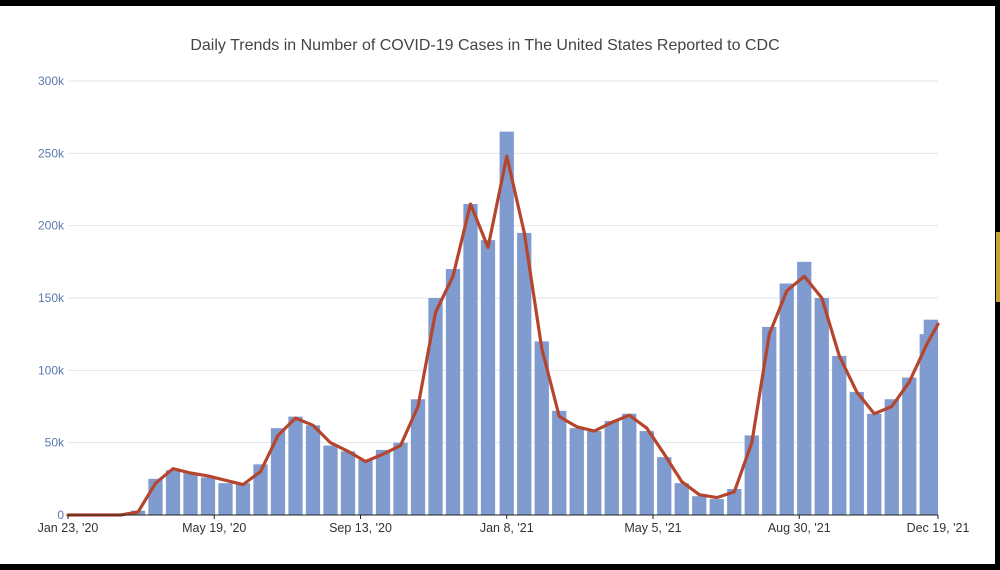 This screenshot has height=570, width=1000. Describe the element at coordinates (55, 443) in the screenshot. I see `y-tick-label: 50k` at that location.